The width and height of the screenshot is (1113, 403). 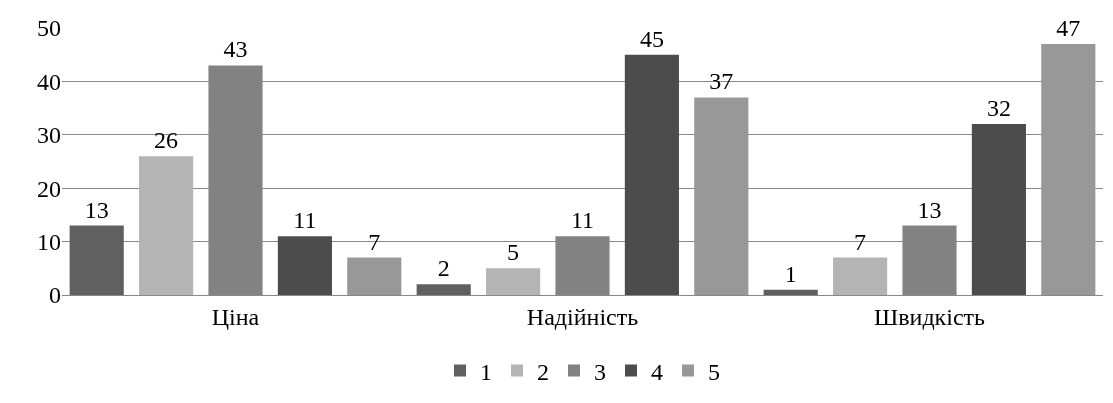 What do you see at coordinates (486, 371) in the screenshot?
I see `legend-label: 1` at bounding box center [486, 371].